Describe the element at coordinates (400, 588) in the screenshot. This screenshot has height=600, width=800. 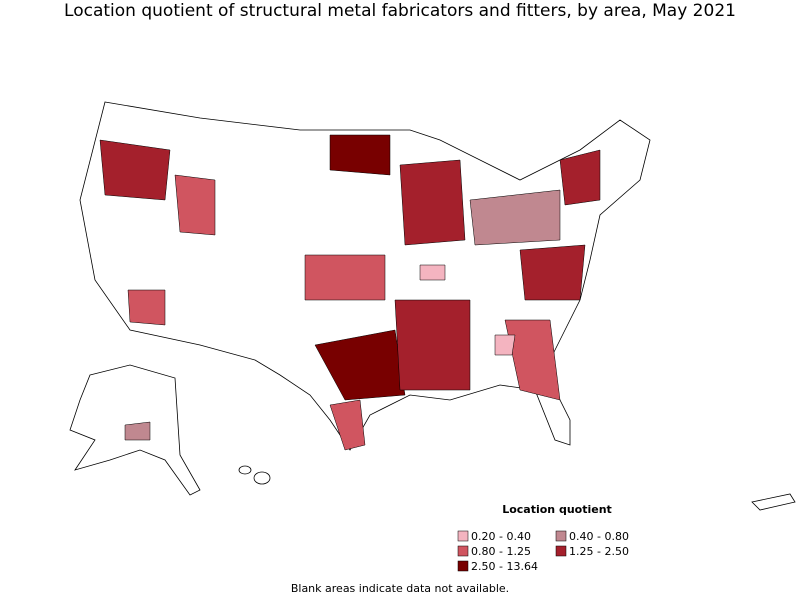
I see `note: Blank areas indicate data not available.` at that location.